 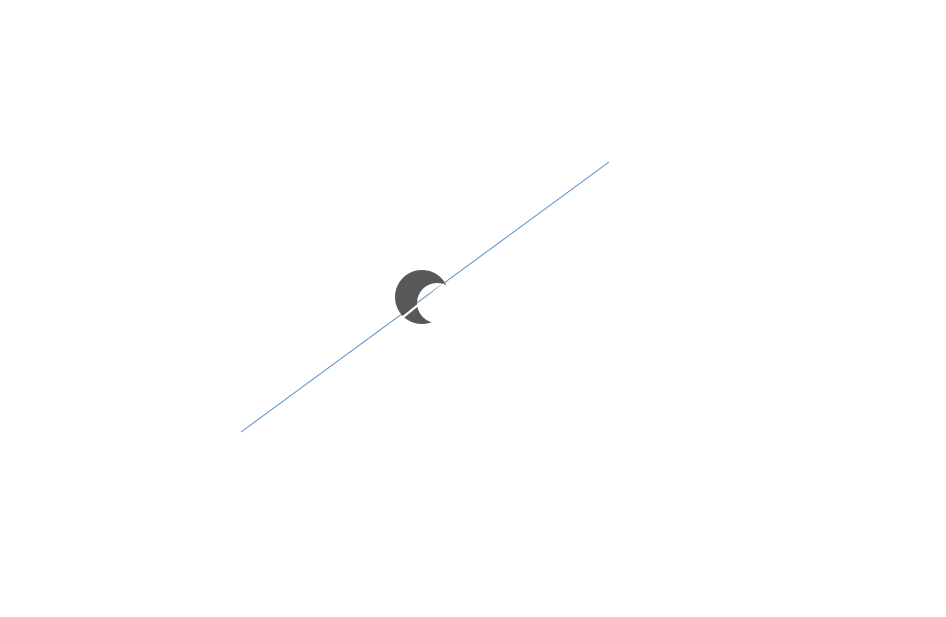 I want to click on crescent-spinner-icon, so click(x=422, y=297).